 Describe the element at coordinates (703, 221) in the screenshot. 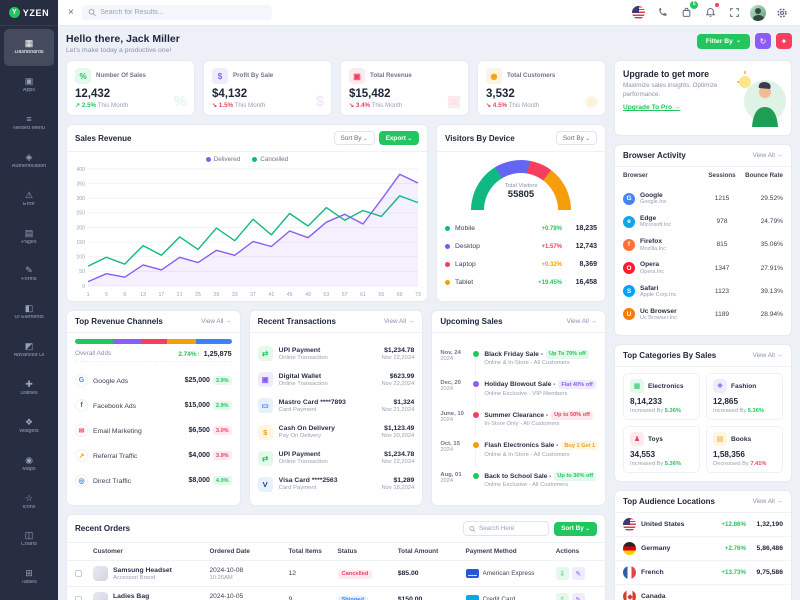

I see `browser-row: e Edge Microsoft.Inc 978 24.79%` at that location.